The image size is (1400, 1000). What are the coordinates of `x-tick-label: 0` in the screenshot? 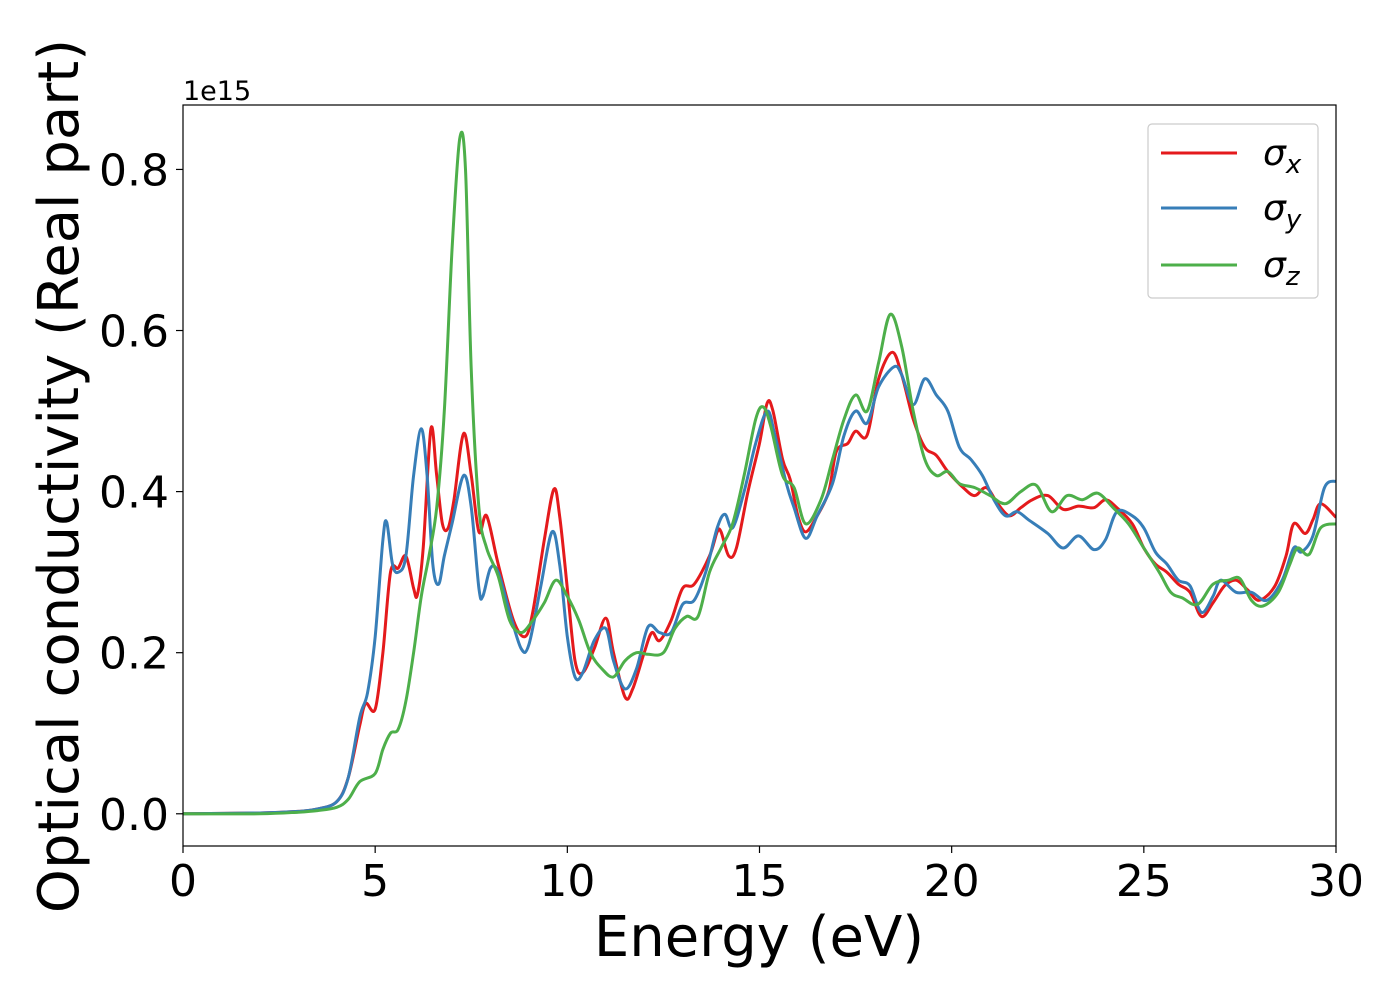 It's located at (183, 881).